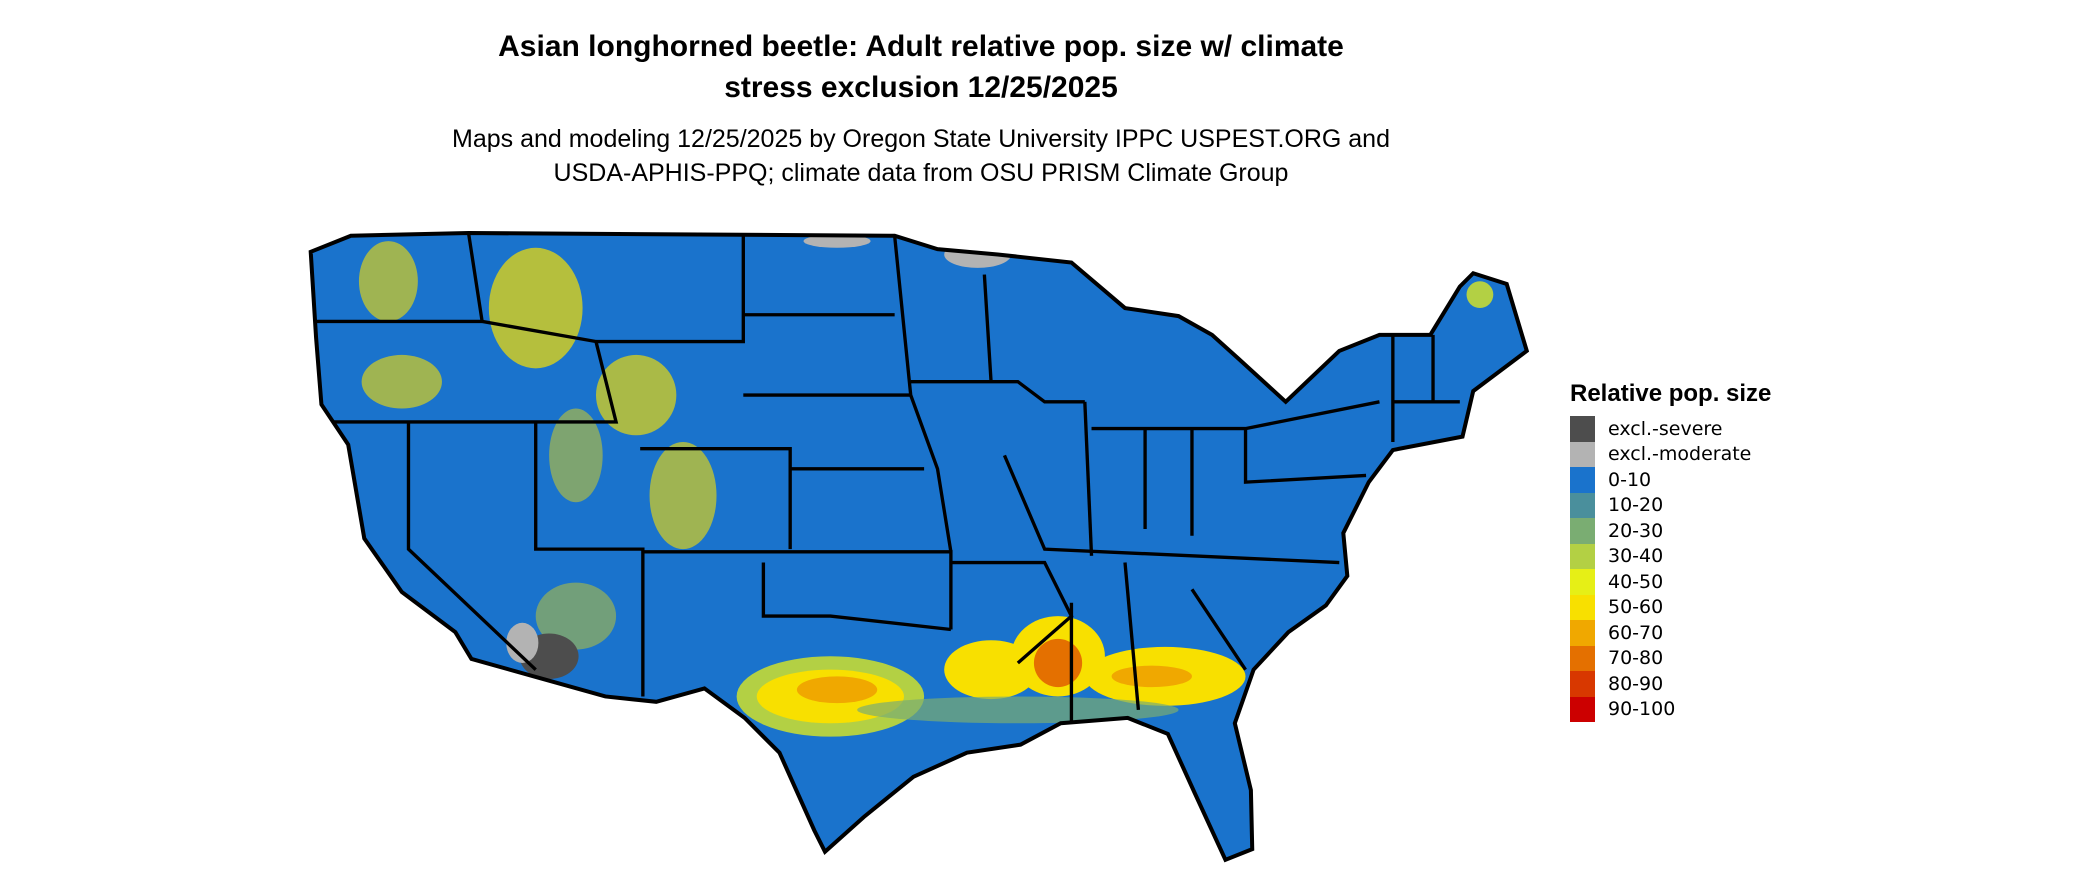  I want to click on legend-item: 20-30, so click(1670, 531).